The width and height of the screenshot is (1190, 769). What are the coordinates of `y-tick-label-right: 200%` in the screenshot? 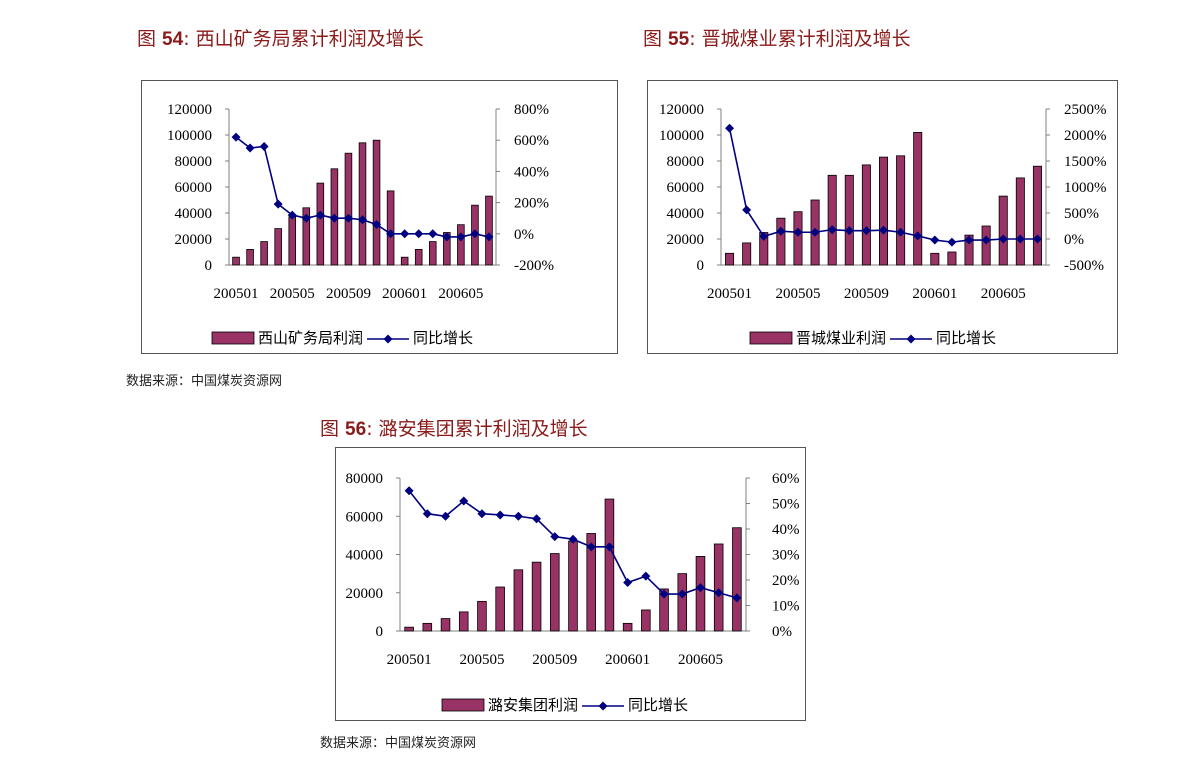 It's located at (531, 204).